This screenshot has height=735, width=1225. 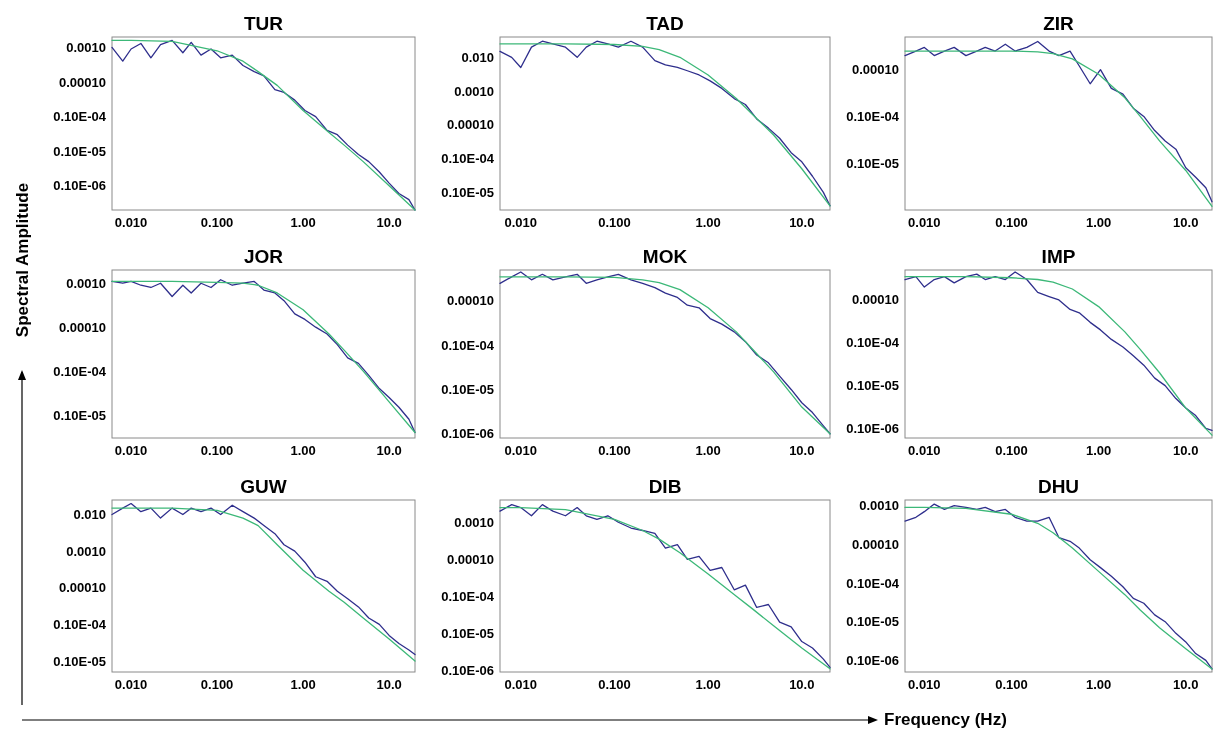 I want to click on chart-title: DHU, so click(x=1058, y=486).